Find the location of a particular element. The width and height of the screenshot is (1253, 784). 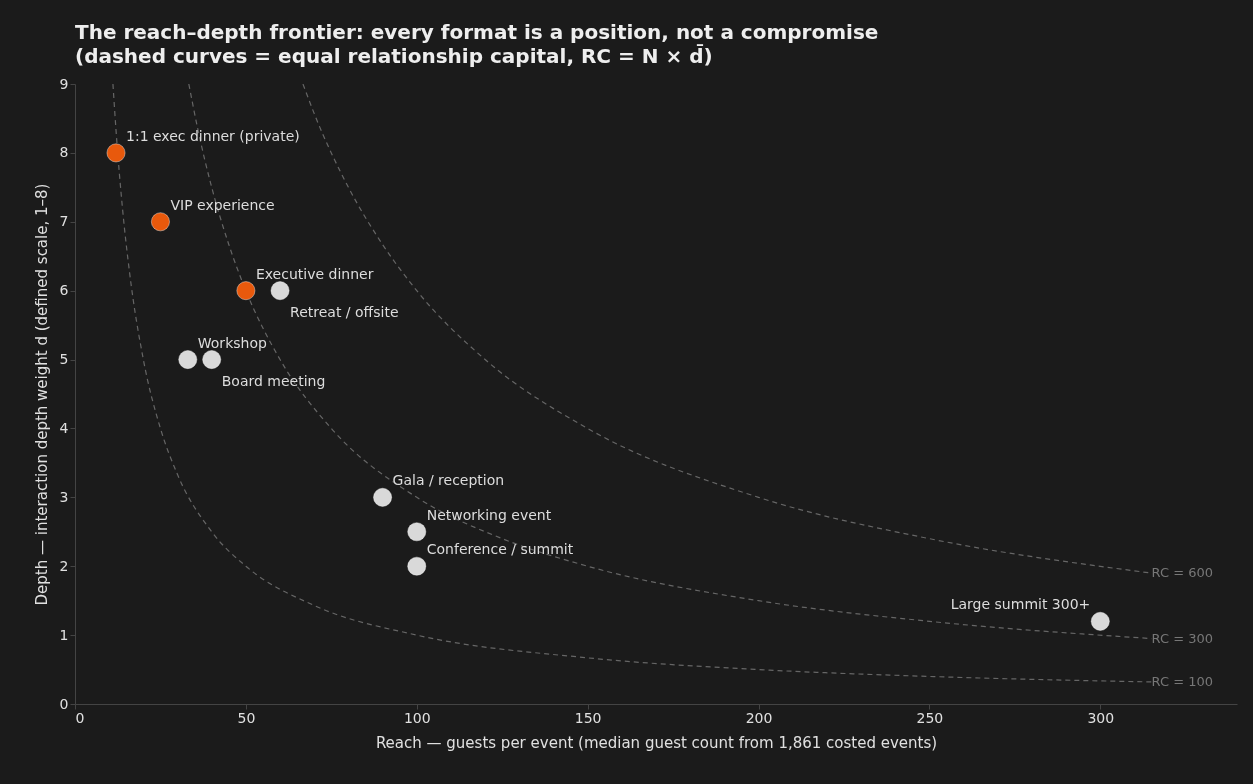

series-label: RC = 300 is located at coordinates (1182, 638).